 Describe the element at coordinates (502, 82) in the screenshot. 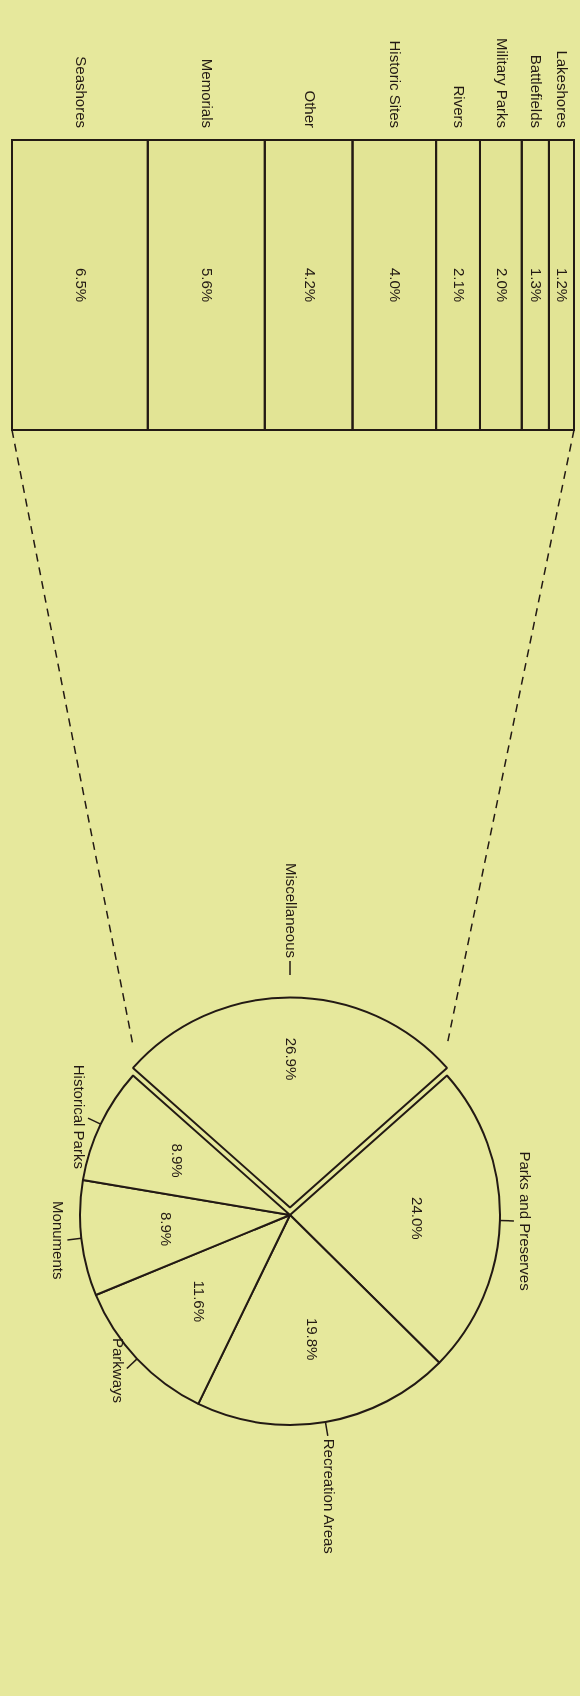

I see `text: Military Parks` at that location.